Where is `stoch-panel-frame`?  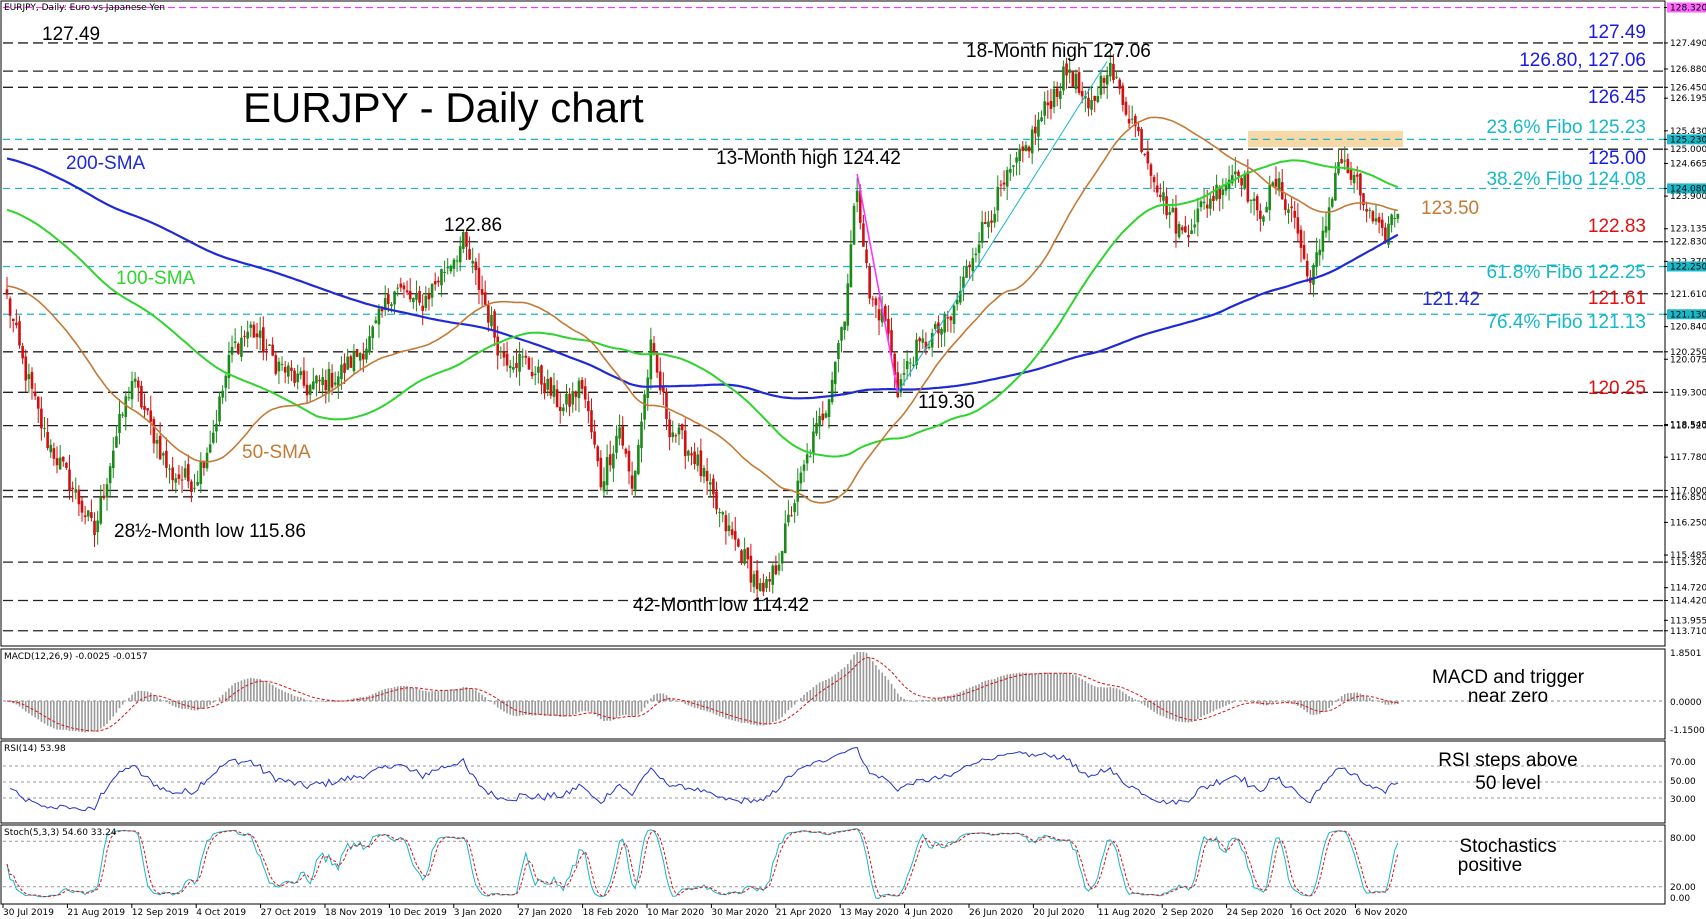
stoch-panel-frame is located at coordinates (833, 864).